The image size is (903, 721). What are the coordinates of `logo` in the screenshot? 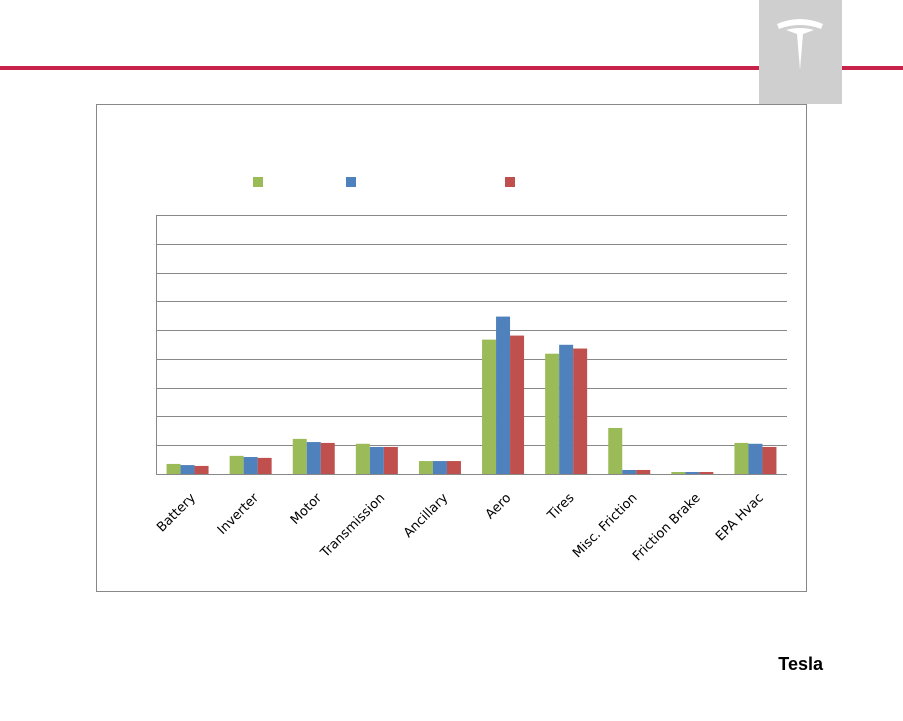 It's located at (800, 44).